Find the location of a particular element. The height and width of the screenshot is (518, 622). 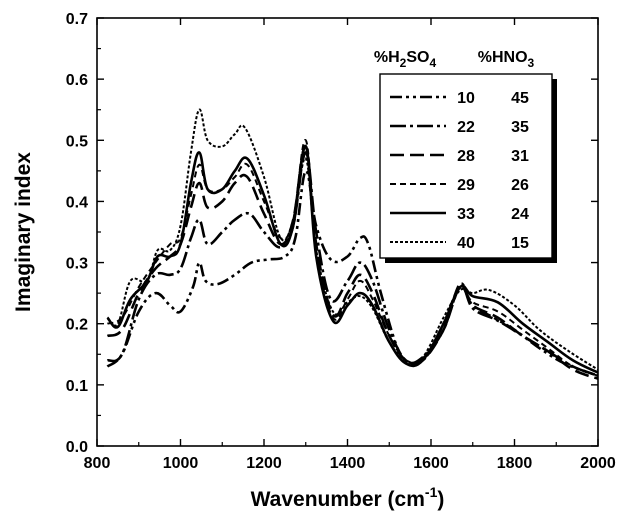

x-tick-label-1600: 1600 is located at coordinates (431, 463).